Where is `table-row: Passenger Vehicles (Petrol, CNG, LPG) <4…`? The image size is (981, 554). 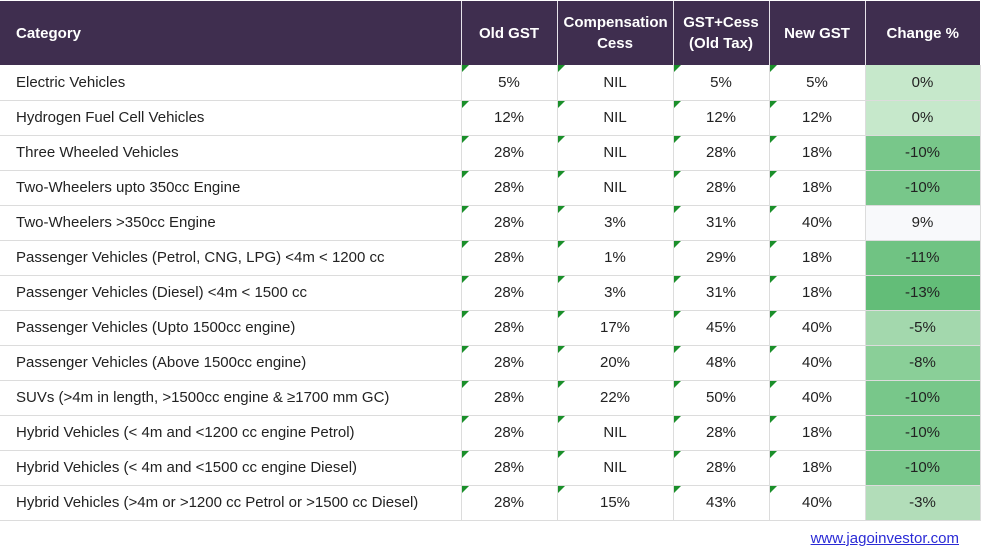 table-row: Passenger Vehicles (Petrol, CNG, LPG) <4… is located at coordinates (490, 258).